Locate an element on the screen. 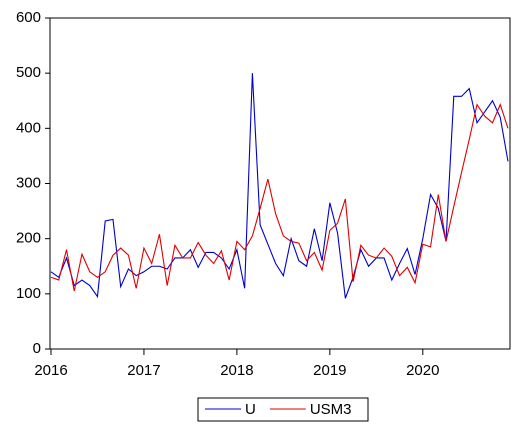 The width and height of the screenshot is (511, 424). y-tick-label: 600 is located at coordinates (28, 17).